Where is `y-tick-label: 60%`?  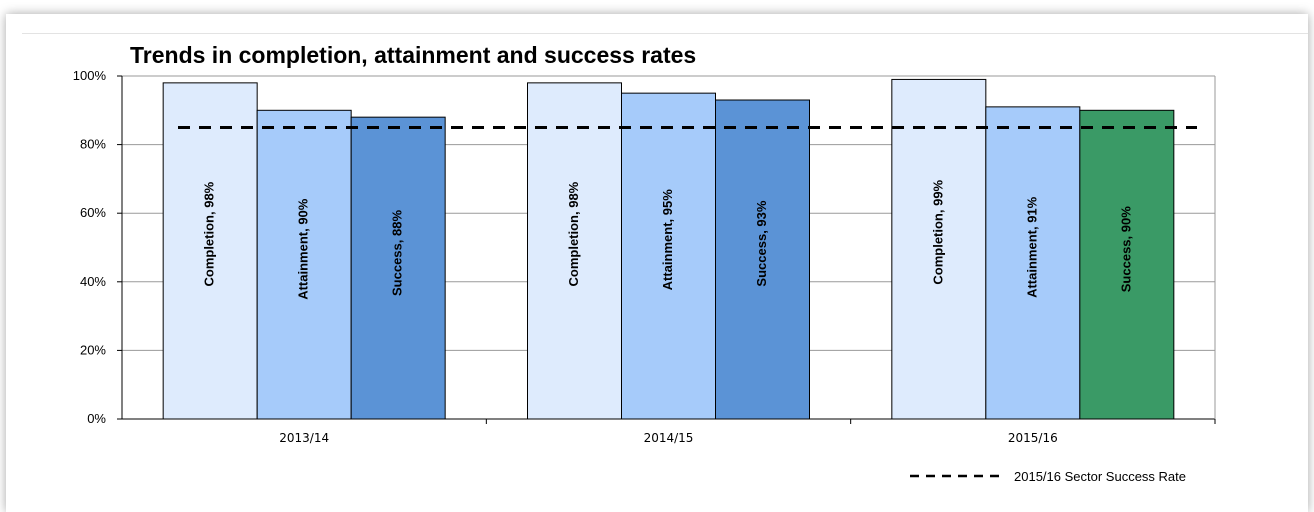 y-tick-label: 60% is located at coordinates (93, 212).